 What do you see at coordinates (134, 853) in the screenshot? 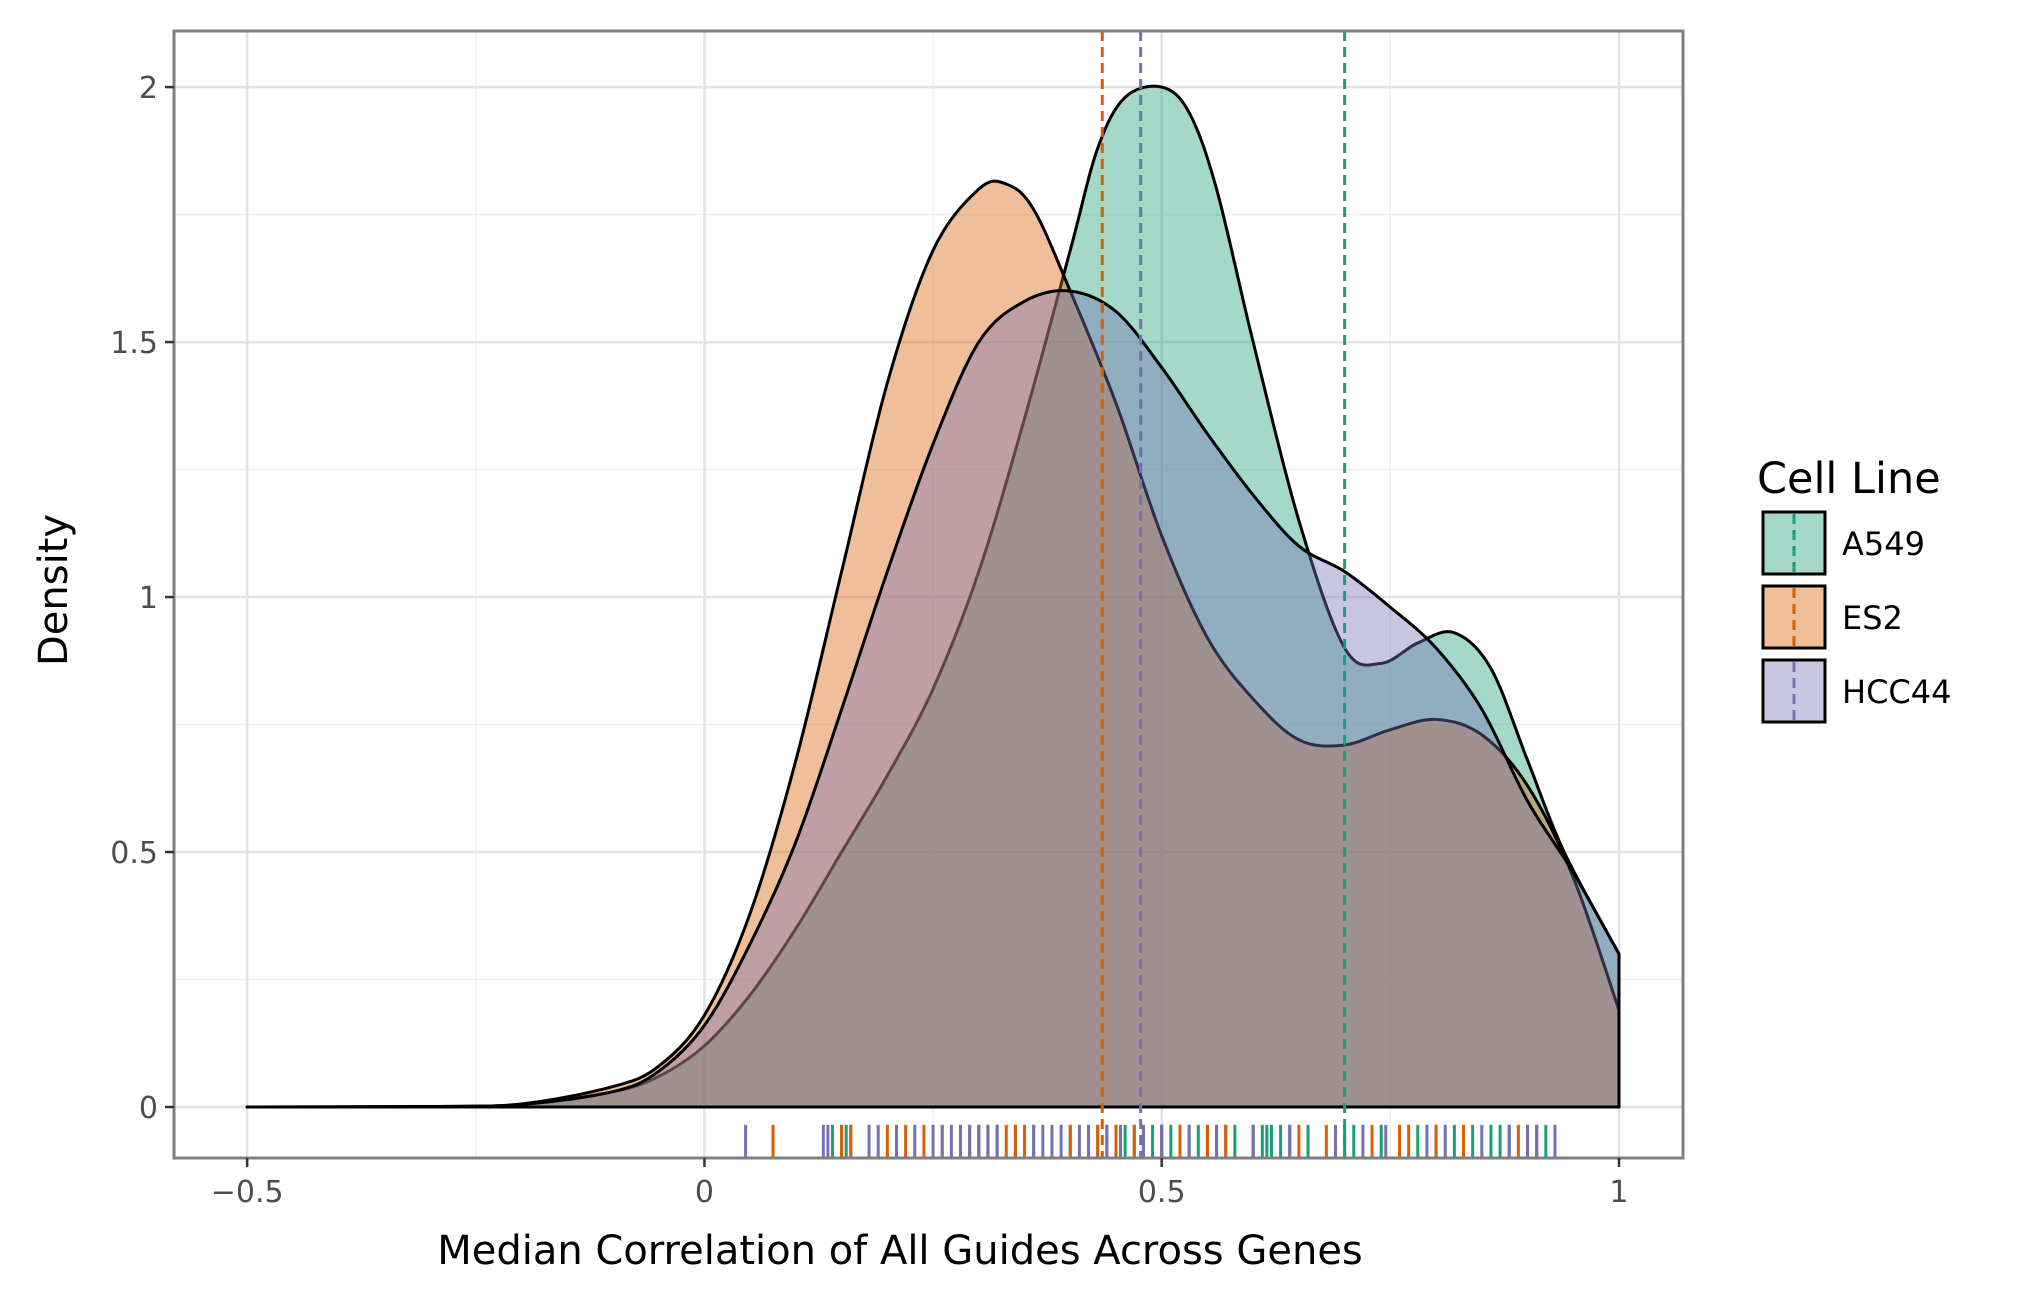
I see `y-tick-label: 0.5` at bounding box center [134, 853].